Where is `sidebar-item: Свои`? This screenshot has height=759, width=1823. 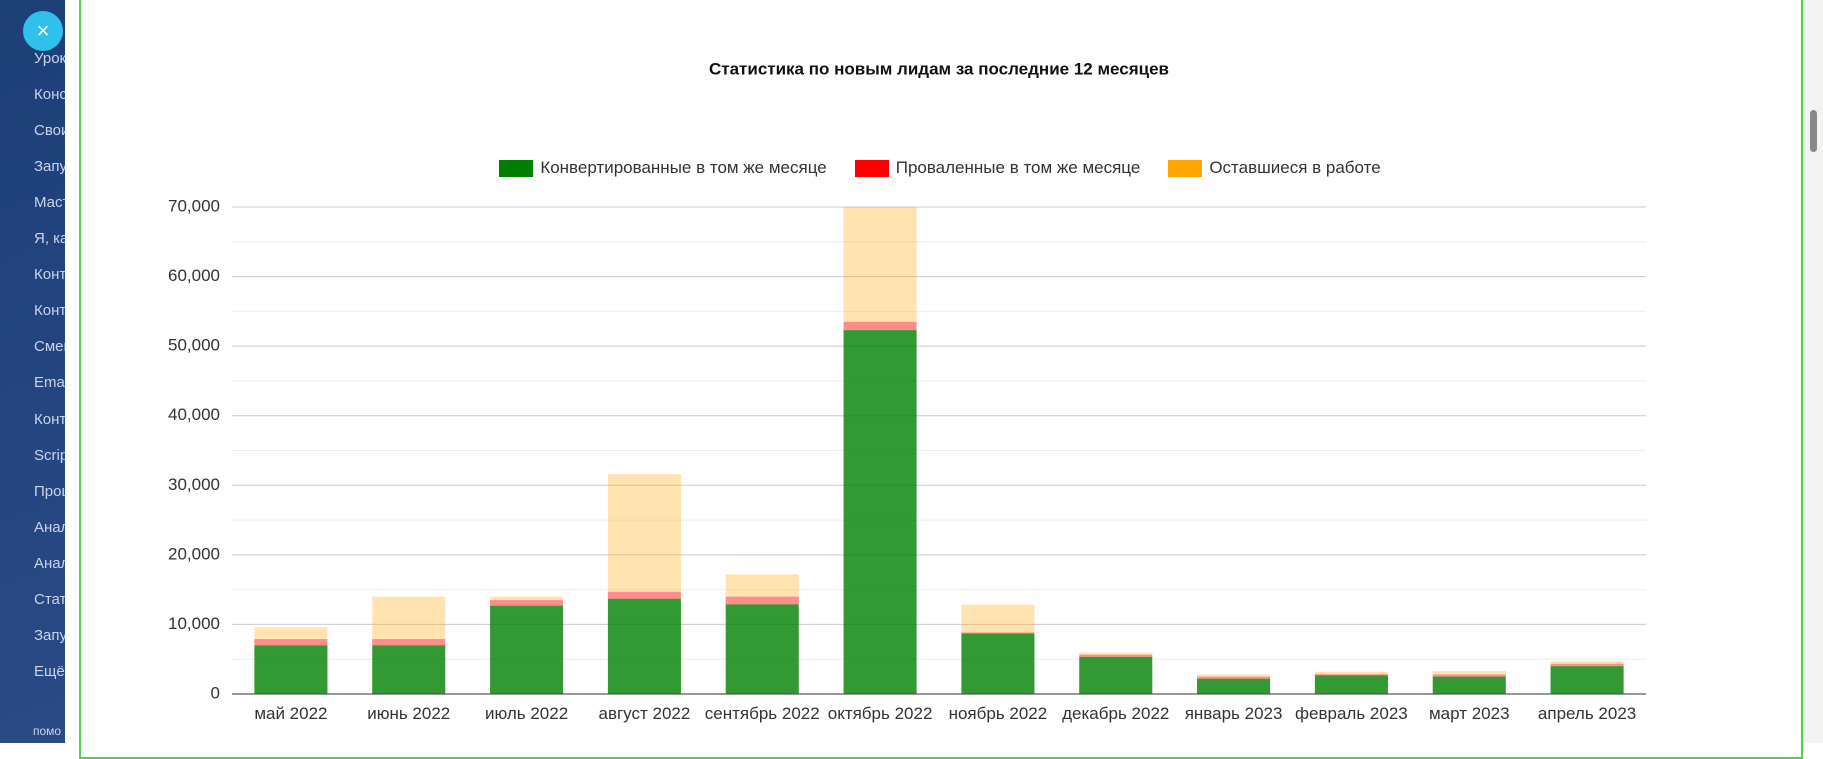
sidebar-item: Свои is located at coordinates (49, 131).